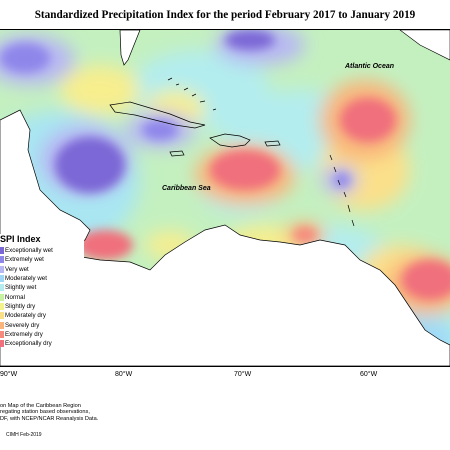 The height and width of the screenshot is (450, 450). I want to click on footnote-line: regating station based observations,, so click(45, 412).